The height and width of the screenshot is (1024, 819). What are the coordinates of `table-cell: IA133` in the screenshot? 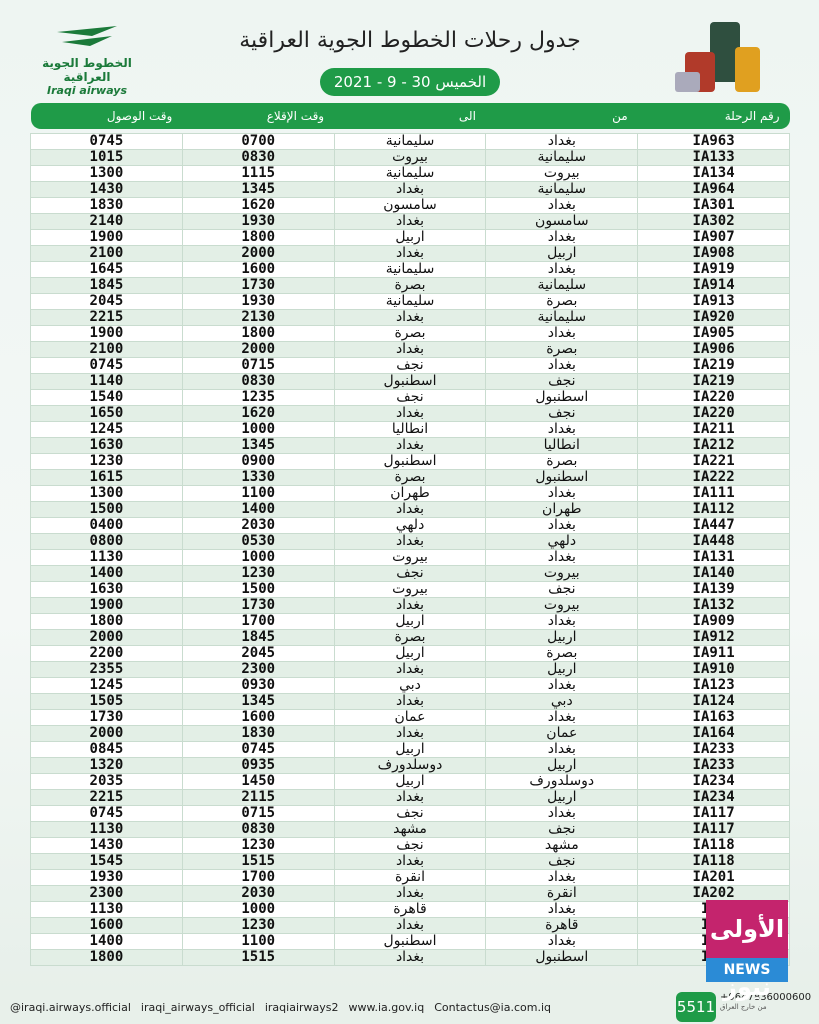 It's located at (713, 157).